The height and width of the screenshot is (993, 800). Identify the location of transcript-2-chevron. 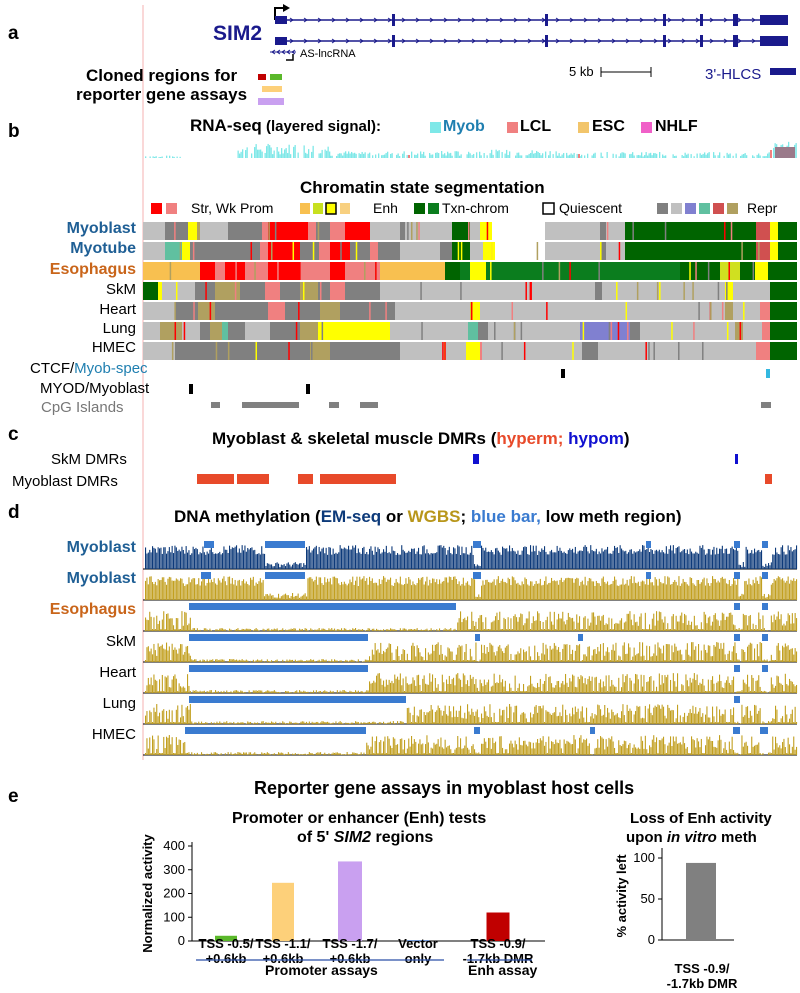
(319, 41).